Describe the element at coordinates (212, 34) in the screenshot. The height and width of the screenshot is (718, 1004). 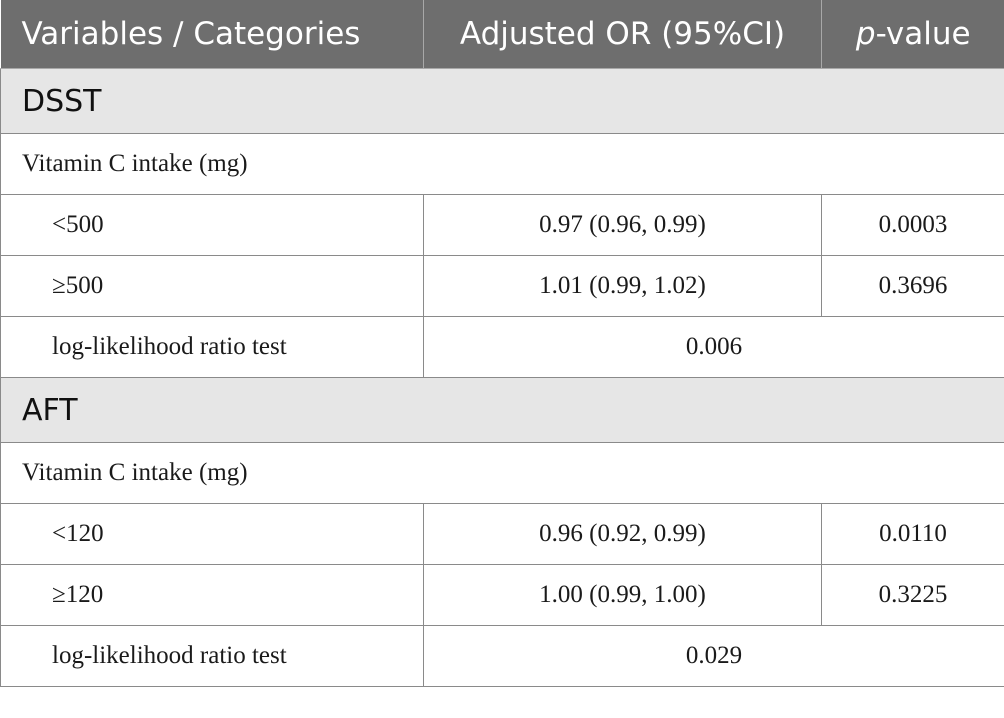
I see `header-variables: Variables / Categories` at that location.